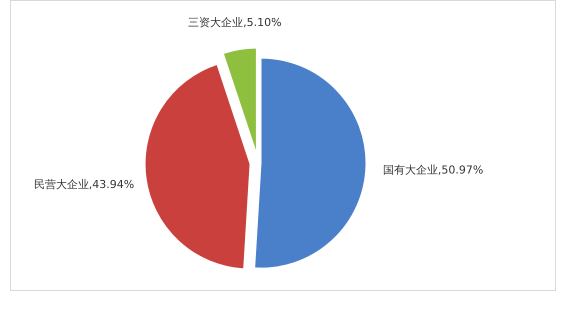 Image resolution: width=567 pixels, height=322 pixels. What do you see at coordinates (235, 22) in the screenshot?
I see `slice-label: 三资大企业,5.10%` at bounding box center [235, 22].